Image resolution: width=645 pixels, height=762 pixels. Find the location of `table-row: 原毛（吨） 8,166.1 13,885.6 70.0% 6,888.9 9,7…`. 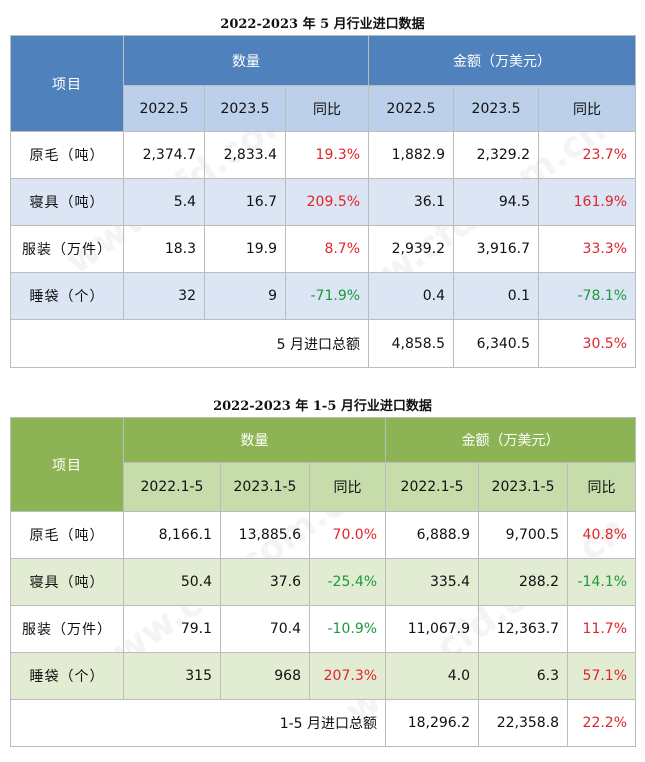

table-row: 原毛（吨） 8,166.1 13,885.6 70.0% 6,888.9 9,7… is located at coordinates (323, 535).